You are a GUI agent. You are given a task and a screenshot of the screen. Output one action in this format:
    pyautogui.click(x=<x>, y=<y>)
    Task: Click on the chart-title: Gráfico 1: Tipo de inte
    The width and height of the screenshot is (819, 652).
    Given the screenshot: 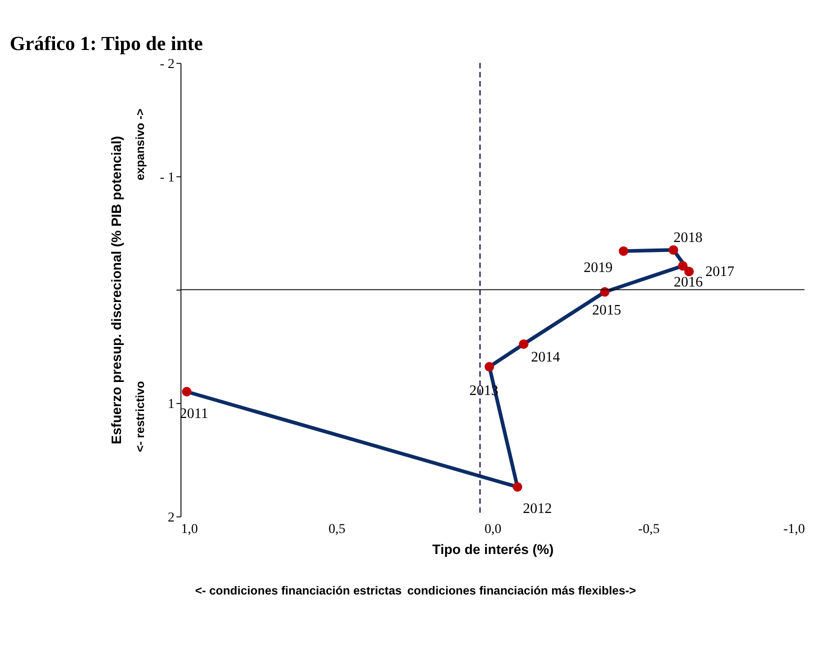 What is the action you would take?
    pyautogui.click(x=106, y=44)
    